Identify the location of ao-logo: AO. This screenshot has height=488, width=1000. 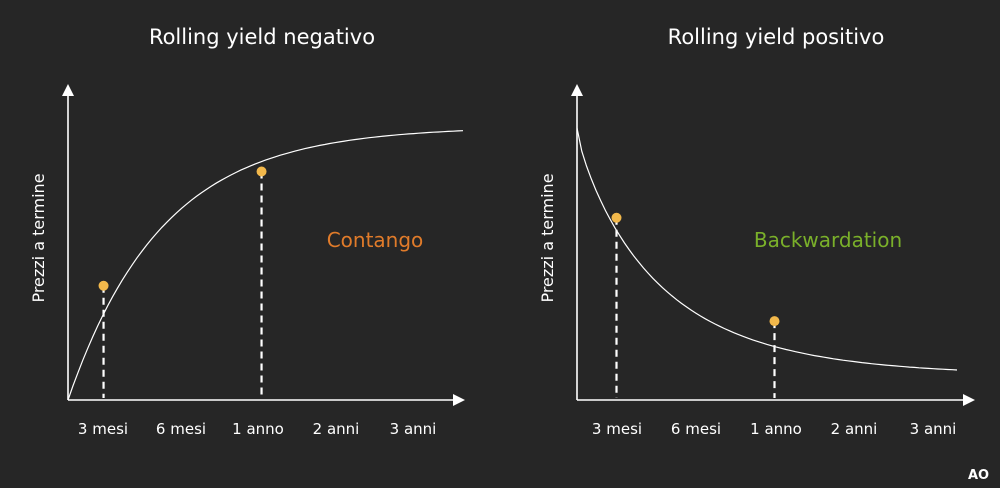
(978, 475).